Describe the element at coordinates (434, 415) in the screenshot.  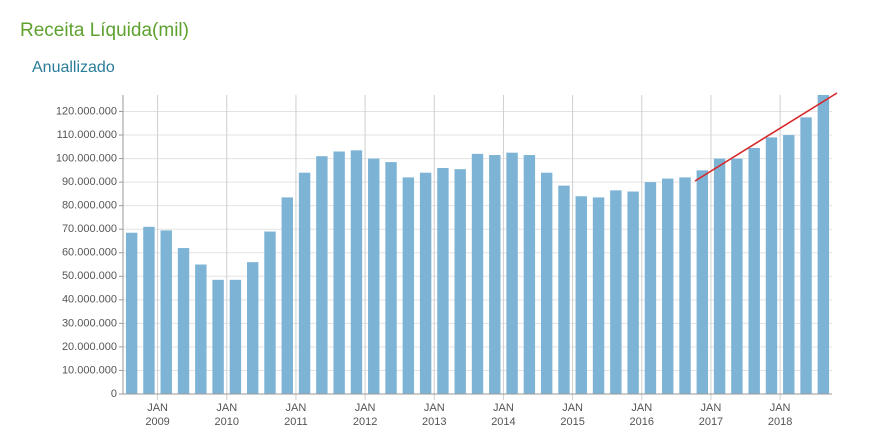
I see `x-tick-label: JAN 2013` at that location.